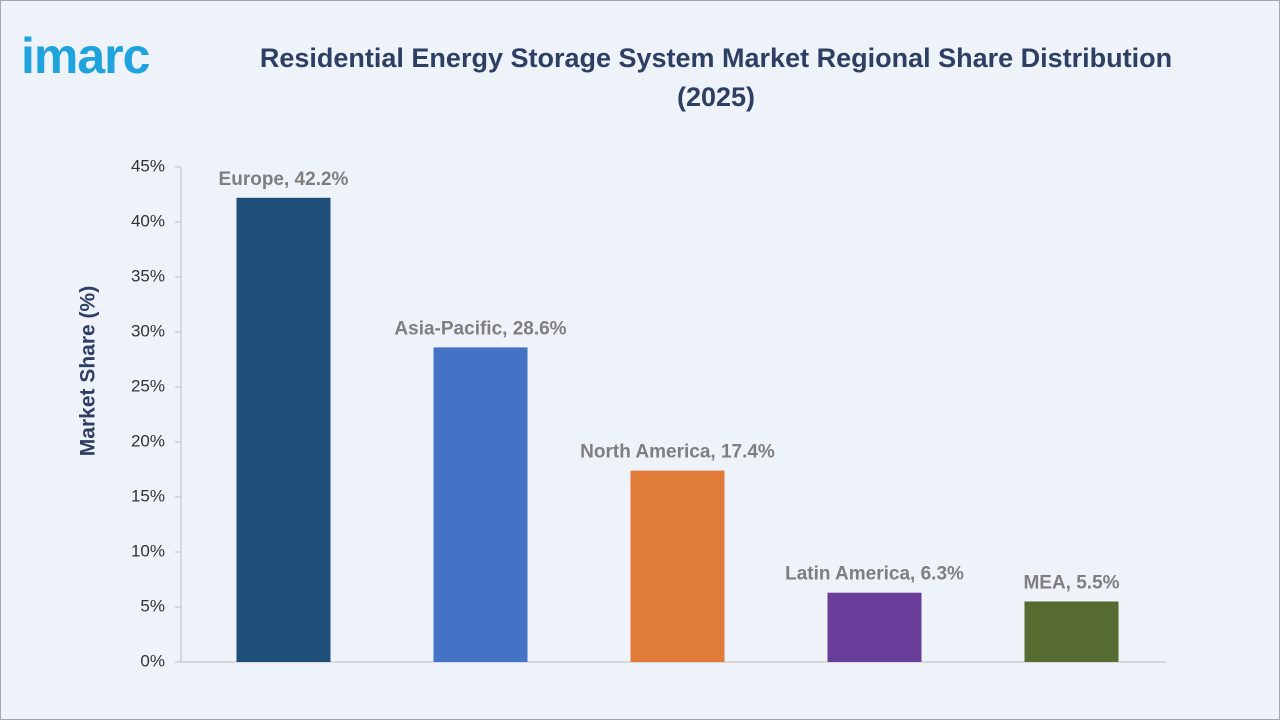 The width and height of the screenshot is (1280, 720). What do you see at coordinates (284, 179) in the screenshot?
I see `data-label: Europe, 42.2%` at bounding box center [284, 179].